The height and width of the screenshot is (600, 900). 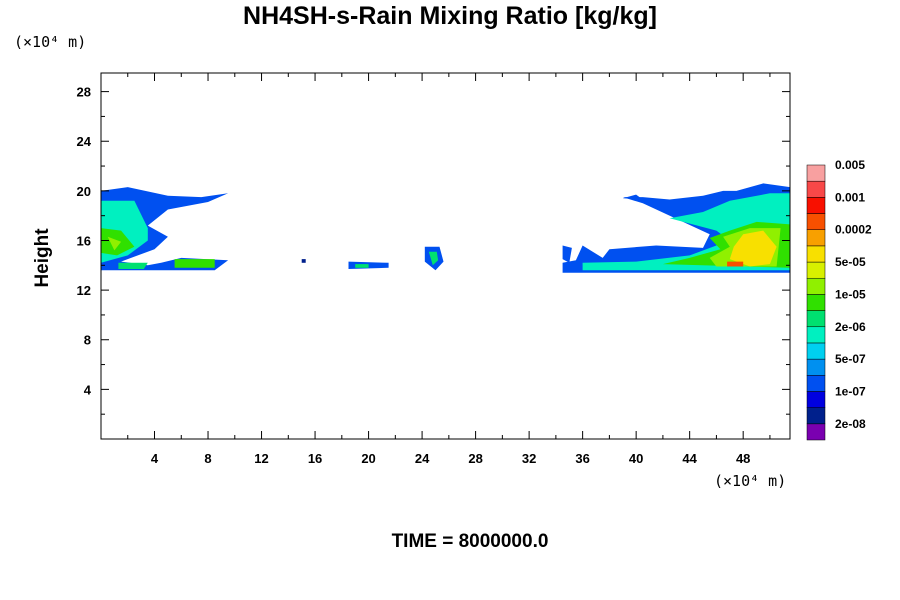 What do you see at coordinates (87, 340) in the screenshot?
I see `y-tick-label-1: 8` at bounding box center [87, 340].